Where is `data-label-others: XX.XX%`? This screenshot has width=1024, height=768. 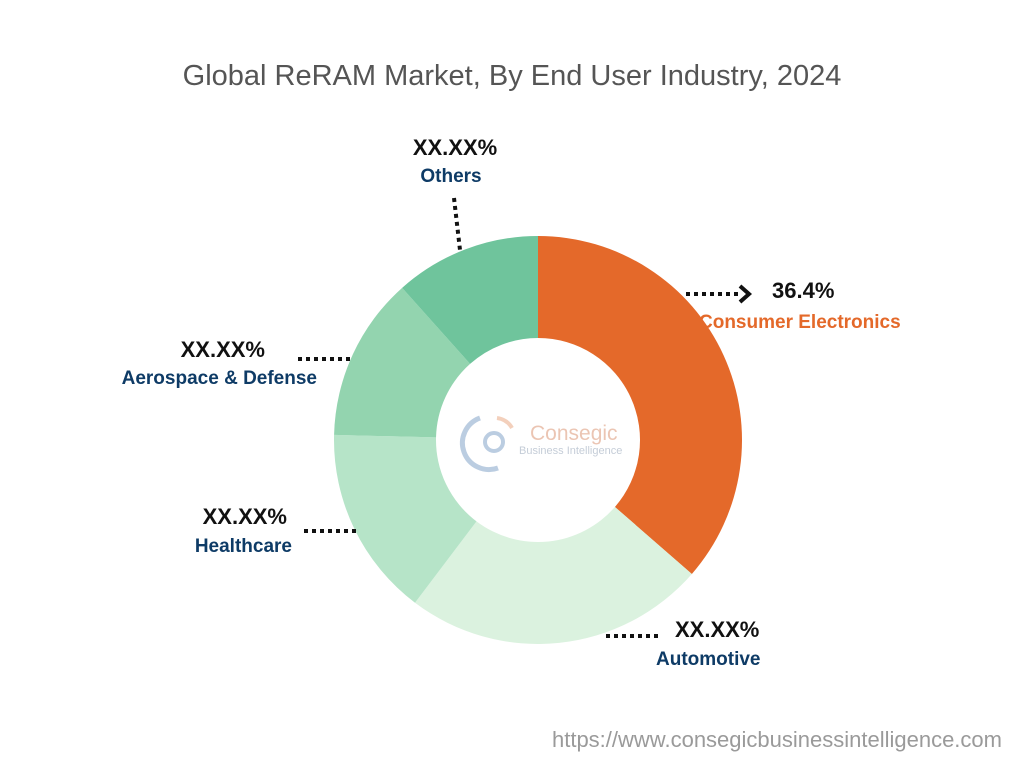
data-label-others: XX.XX% is located at coordinates (455, 147).